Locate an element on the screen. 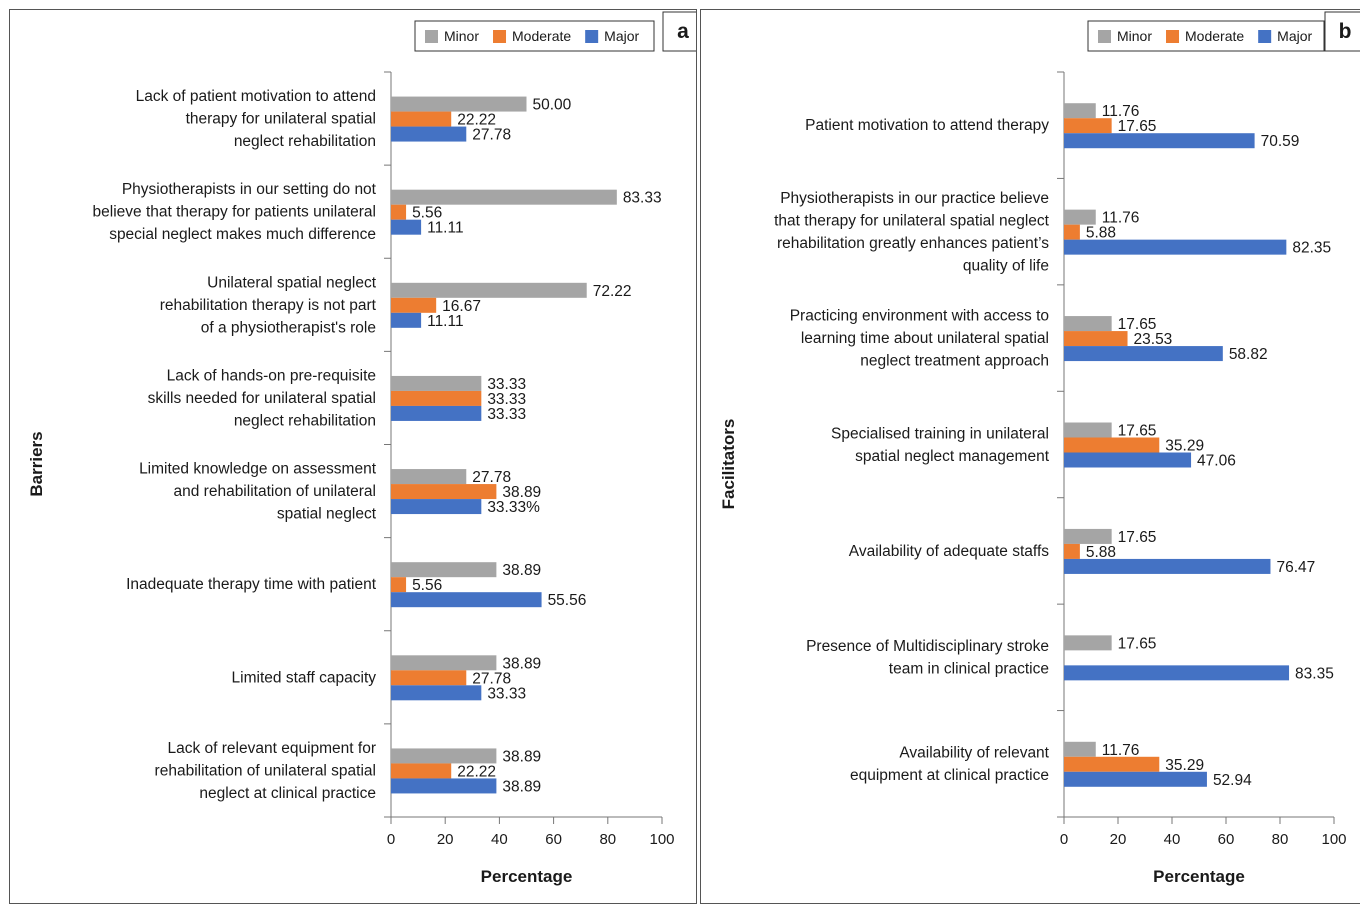 The width and height of the screenshot is (1360, 904). data-label-moderate: 16.67 is located at coordinates (461, 306).